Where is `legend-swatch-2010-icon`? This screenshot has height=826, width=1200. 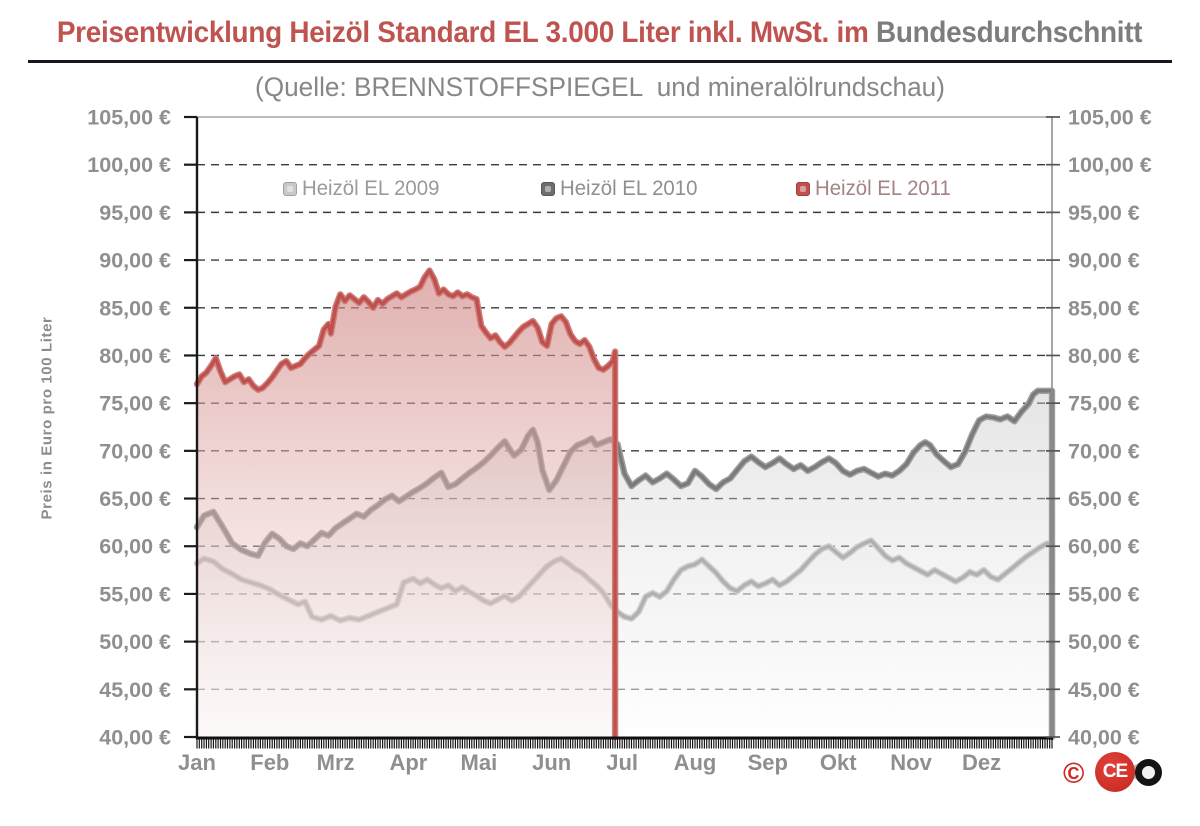
legend-swatch-2010-icon is located at coordinates (548, 189).